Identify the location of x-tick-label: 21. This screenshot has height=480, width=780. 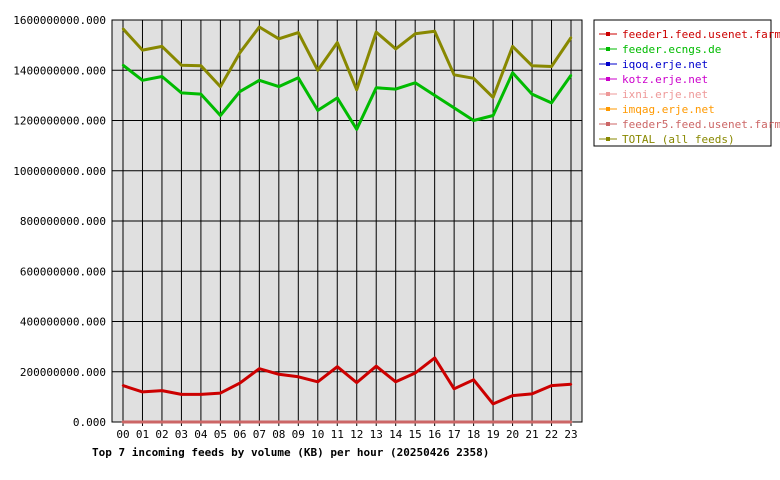
(531, 434).